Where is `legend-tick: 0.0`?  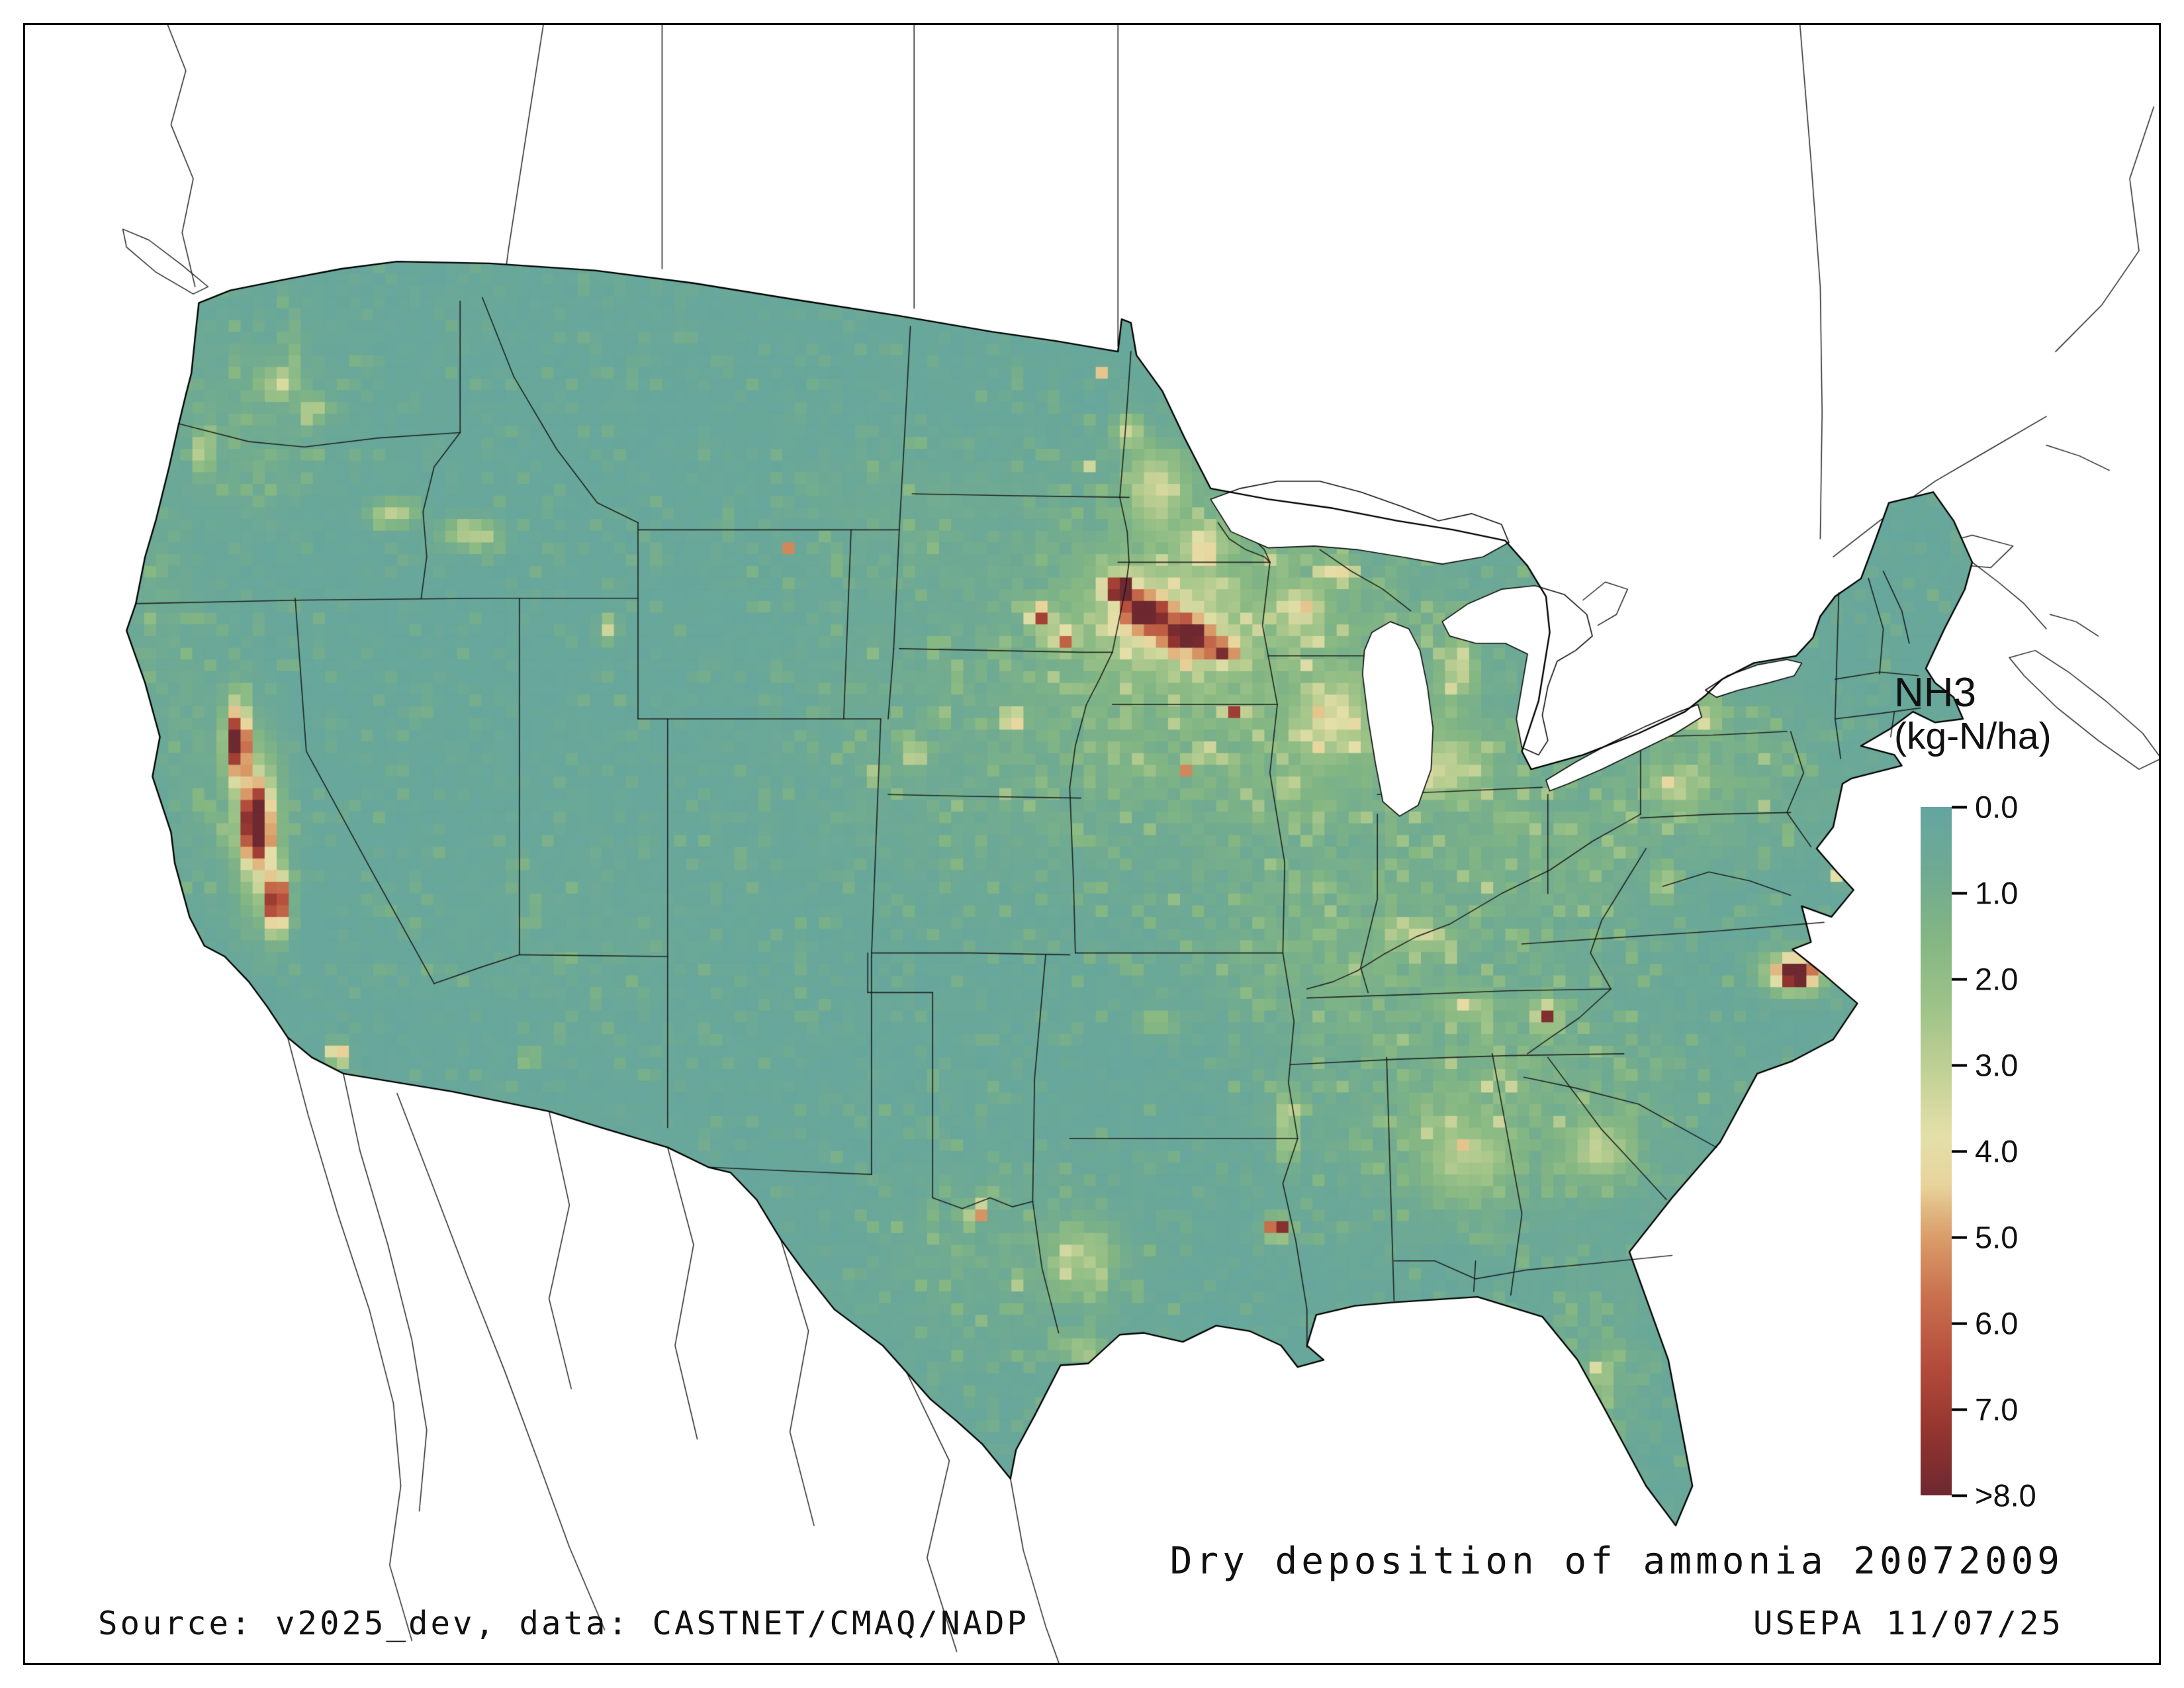
legend-tick: 0.0 is located at coordinates (1985, 807).